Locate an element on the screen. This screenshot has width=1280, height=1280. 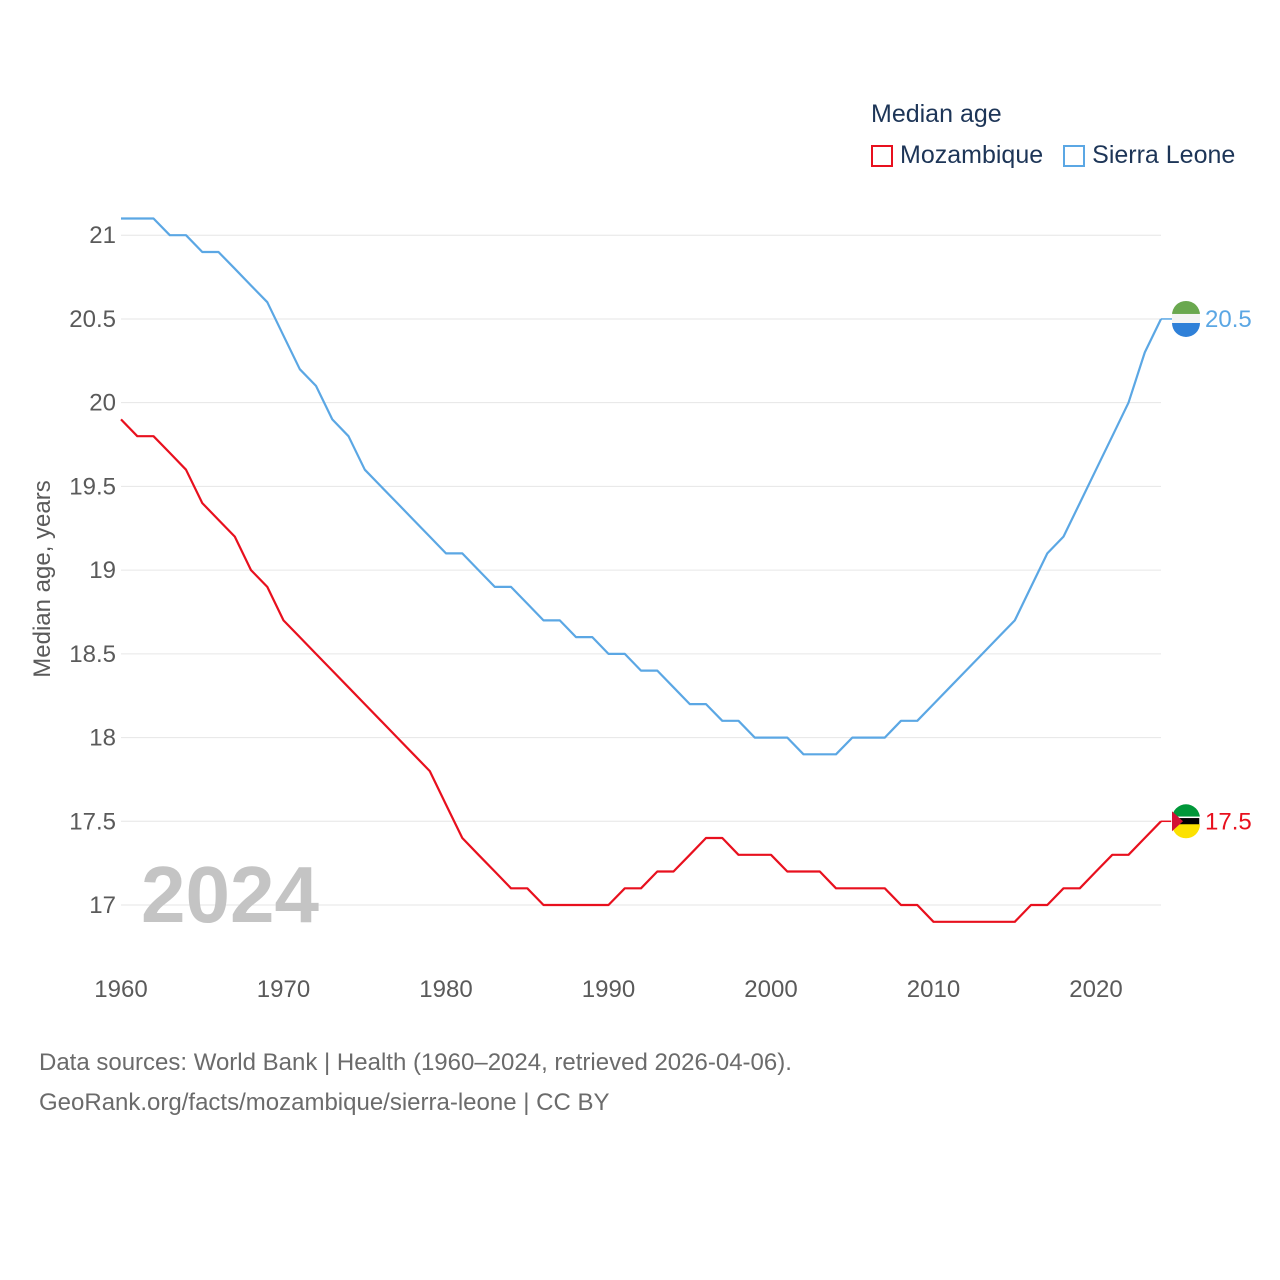
x-tick-label: 2020 is located at coordinates (1095, 989).